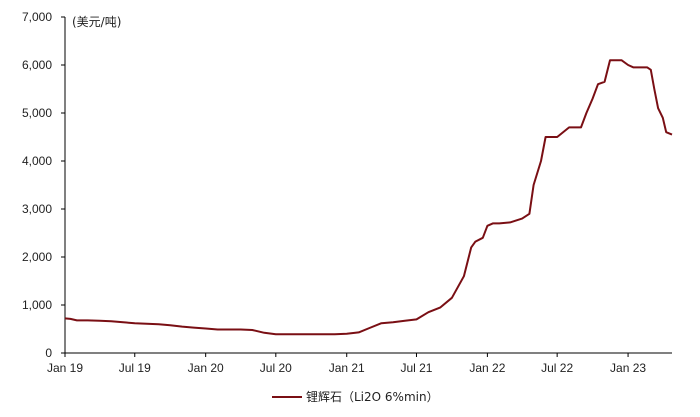  I want to click on y-tick-label: 2,000, so click(37, 257).